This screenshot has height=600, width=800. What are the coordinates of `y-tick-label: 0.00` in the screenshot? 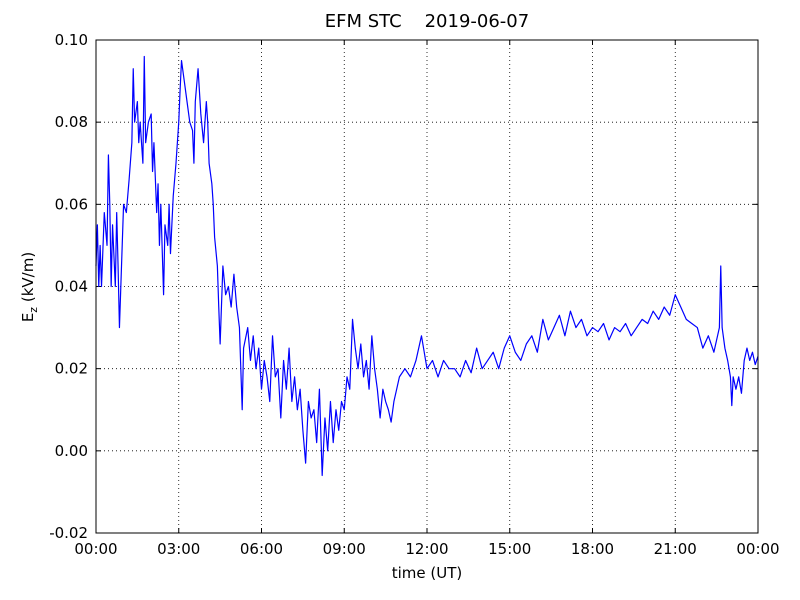 It's located at (71, 451).